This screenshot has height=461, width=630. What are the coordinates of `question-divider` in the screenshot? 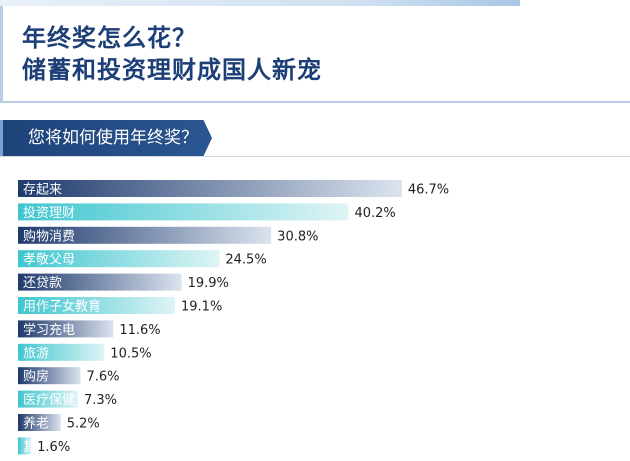 It's located at (315, 156).